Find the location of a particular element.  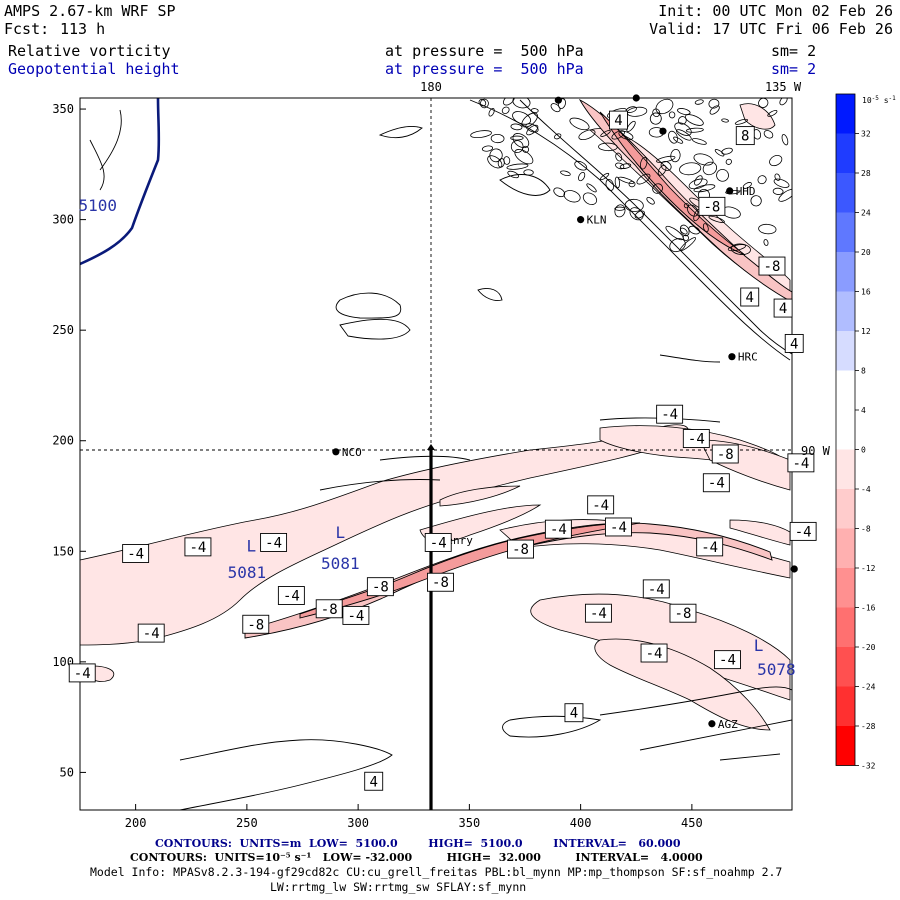

y-tick-label: 150 is located at coordinates (63, 551).